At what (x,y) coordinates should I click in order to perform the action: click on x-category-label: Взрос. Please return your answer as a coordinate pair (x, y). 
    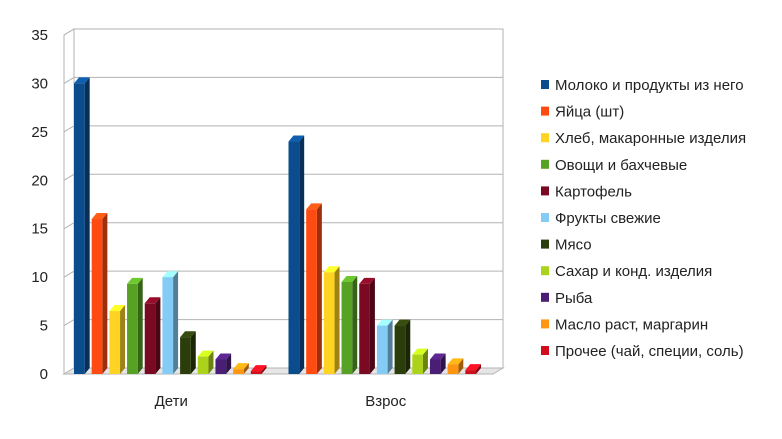
    Looking at the image, I should click on (386, 401).